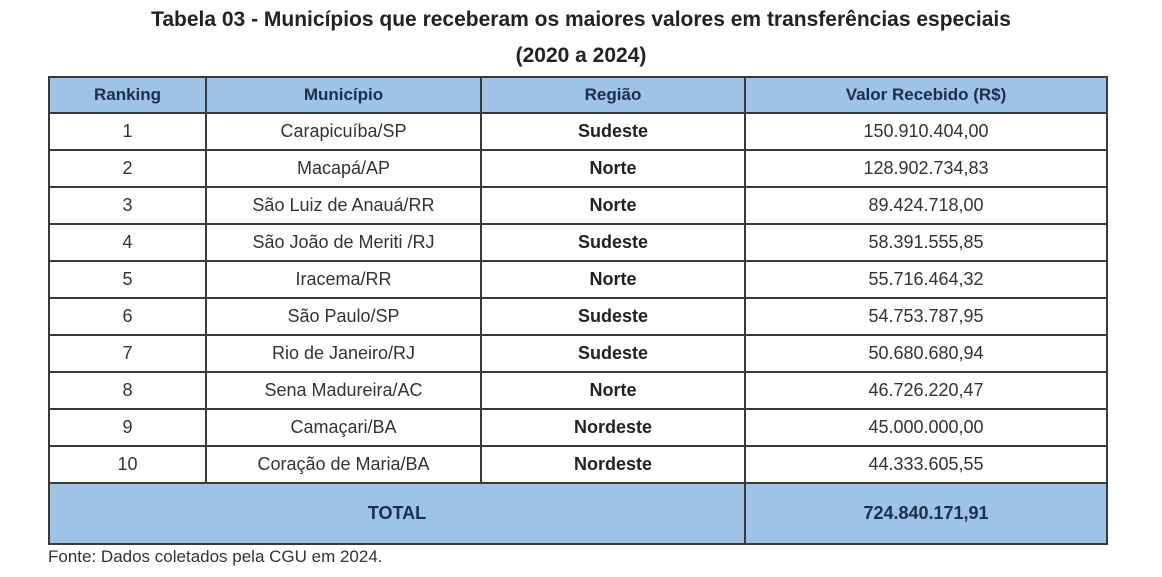 This screenshot has height=577, width=1162. I want to click on cell-municipio: São Luiz de Anauá/RR, so click(343, 205).